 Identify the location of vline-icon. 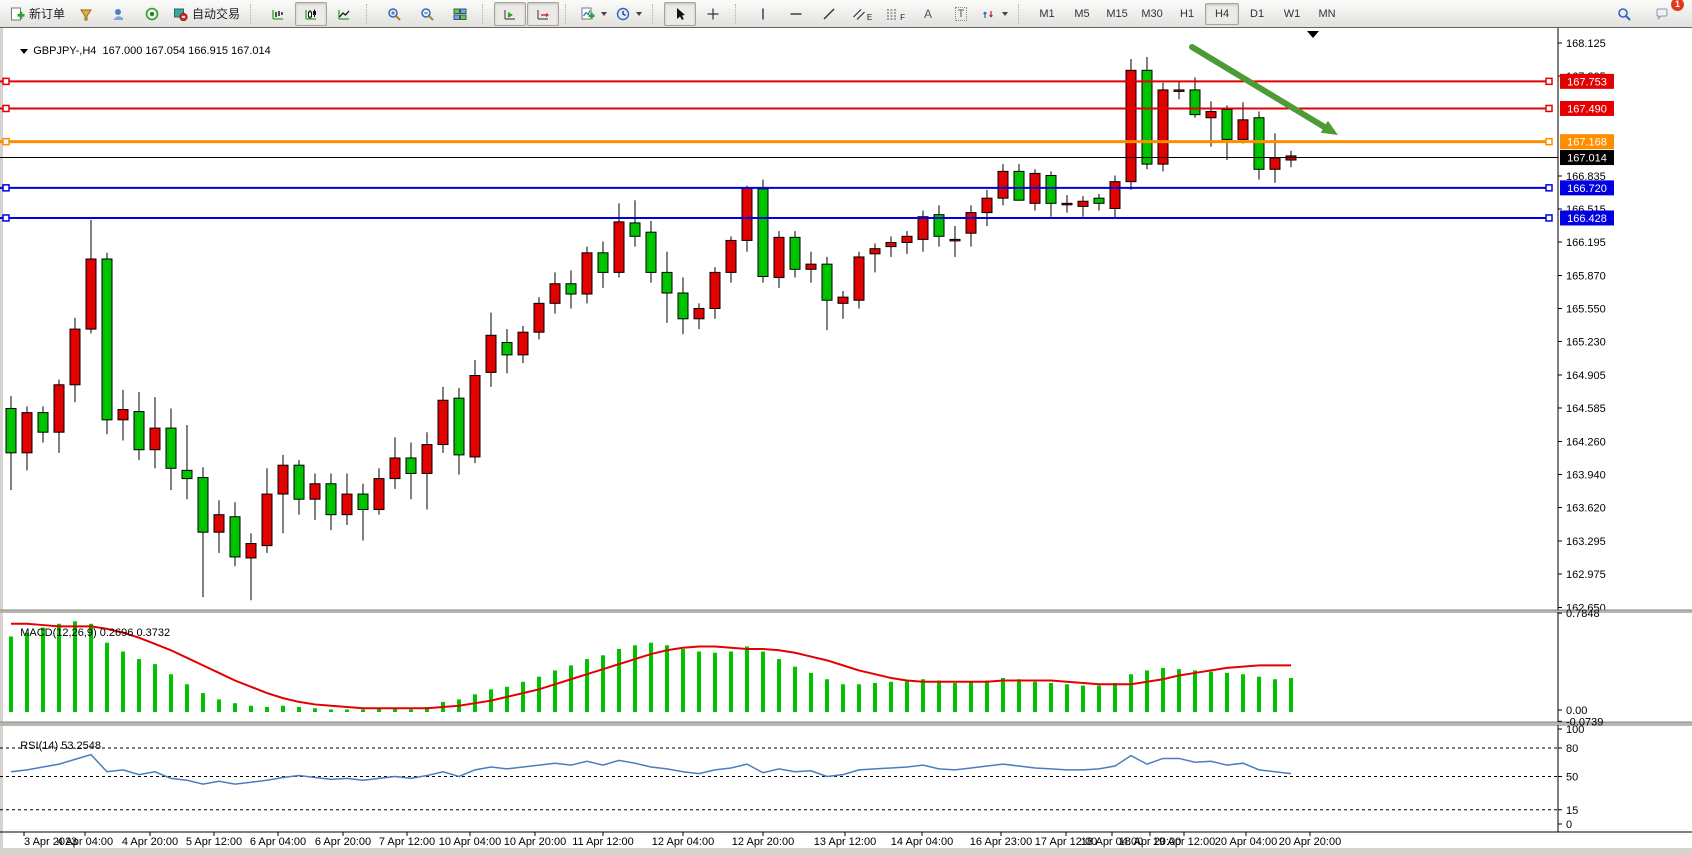
(763, 13).